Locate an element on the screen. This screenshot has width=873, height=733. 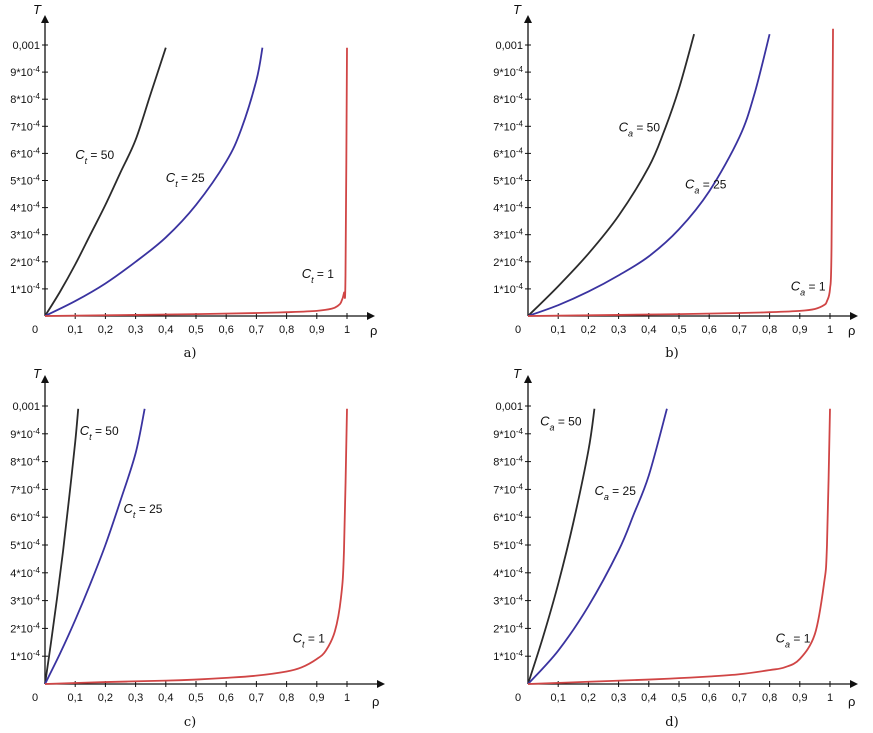
panel-label: b) is located at coordinates (671, 353).